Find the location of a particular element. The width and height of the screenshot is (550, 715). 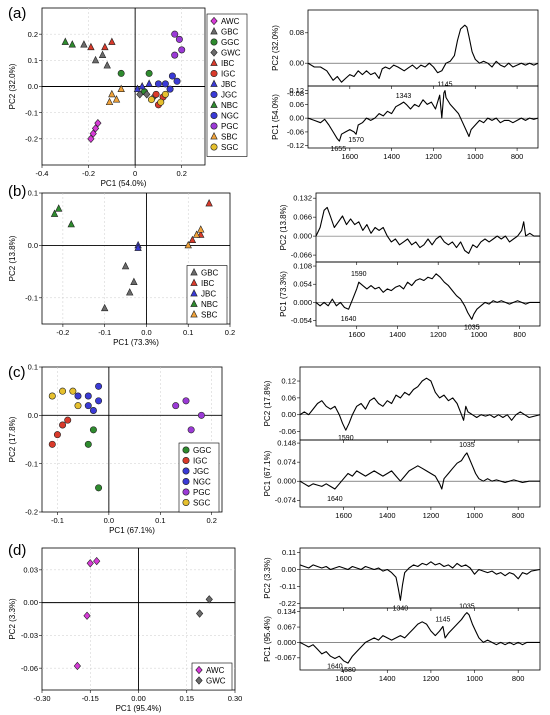

a-load1-annotation: 1570 is located at coordinates (356, 140).